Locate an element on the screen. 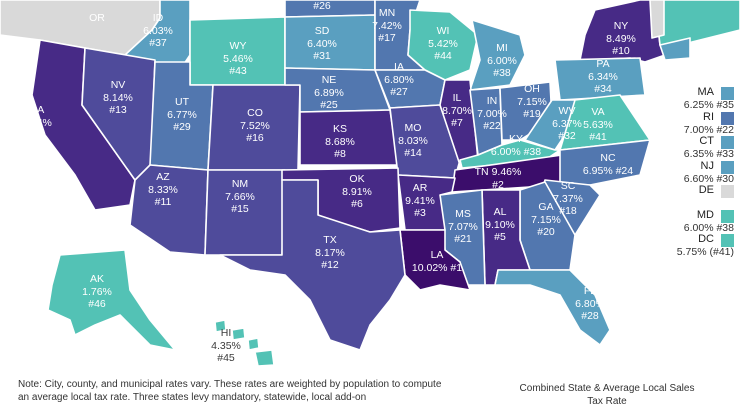 The width and height of the screenshot is (740, 408). state-label-tn: TN 9.46% #2 is located at coordinates (498, 178).